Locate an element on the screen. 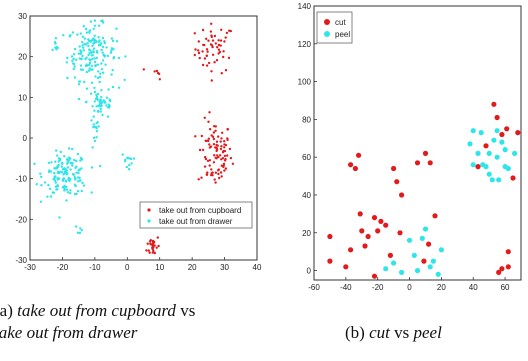  chart-b-legend-box is located at coordinates (334, 27).